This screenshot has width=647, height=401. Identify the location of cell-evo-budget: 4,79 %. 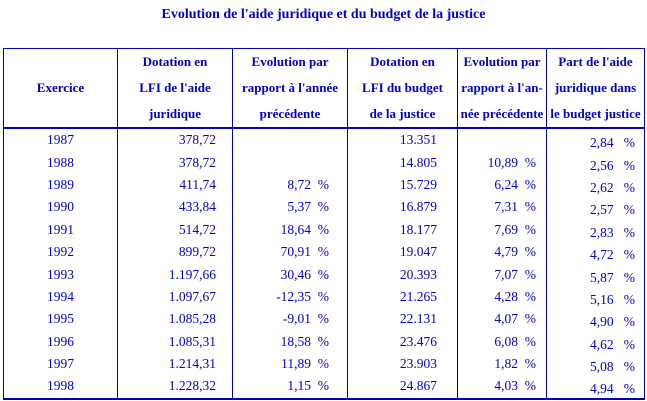
(502, 252).